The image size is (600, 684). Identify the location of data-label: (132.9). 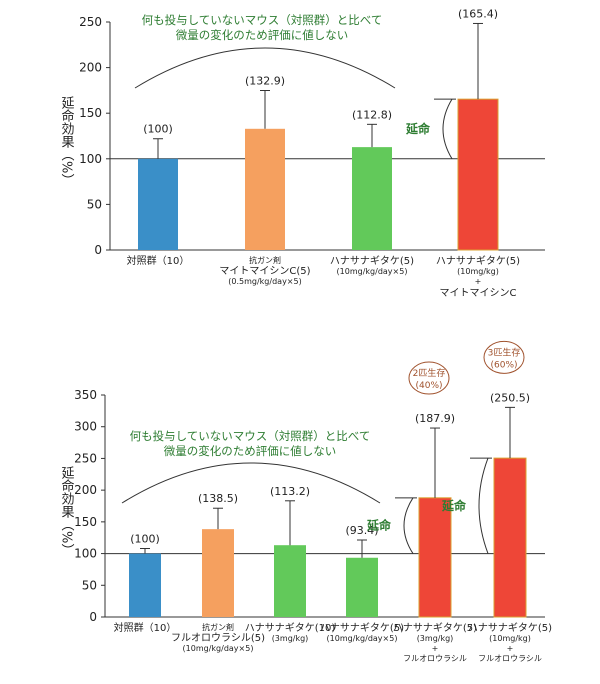
(265, 80).